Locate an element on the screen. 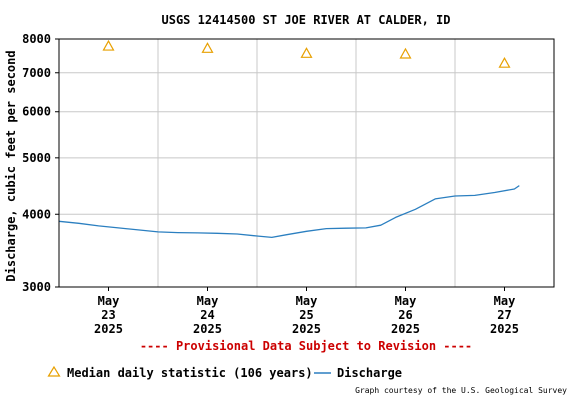  x-tick-label: 23 is located at coordinates (108, 315).